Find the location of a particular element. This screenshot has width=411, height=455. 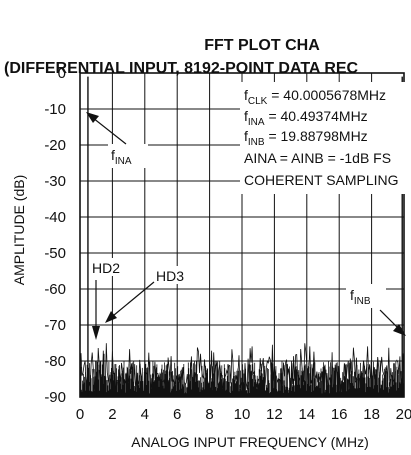

annotation-aina: AINA = AINB = -1dB FS is located at coordinates (317, 158).